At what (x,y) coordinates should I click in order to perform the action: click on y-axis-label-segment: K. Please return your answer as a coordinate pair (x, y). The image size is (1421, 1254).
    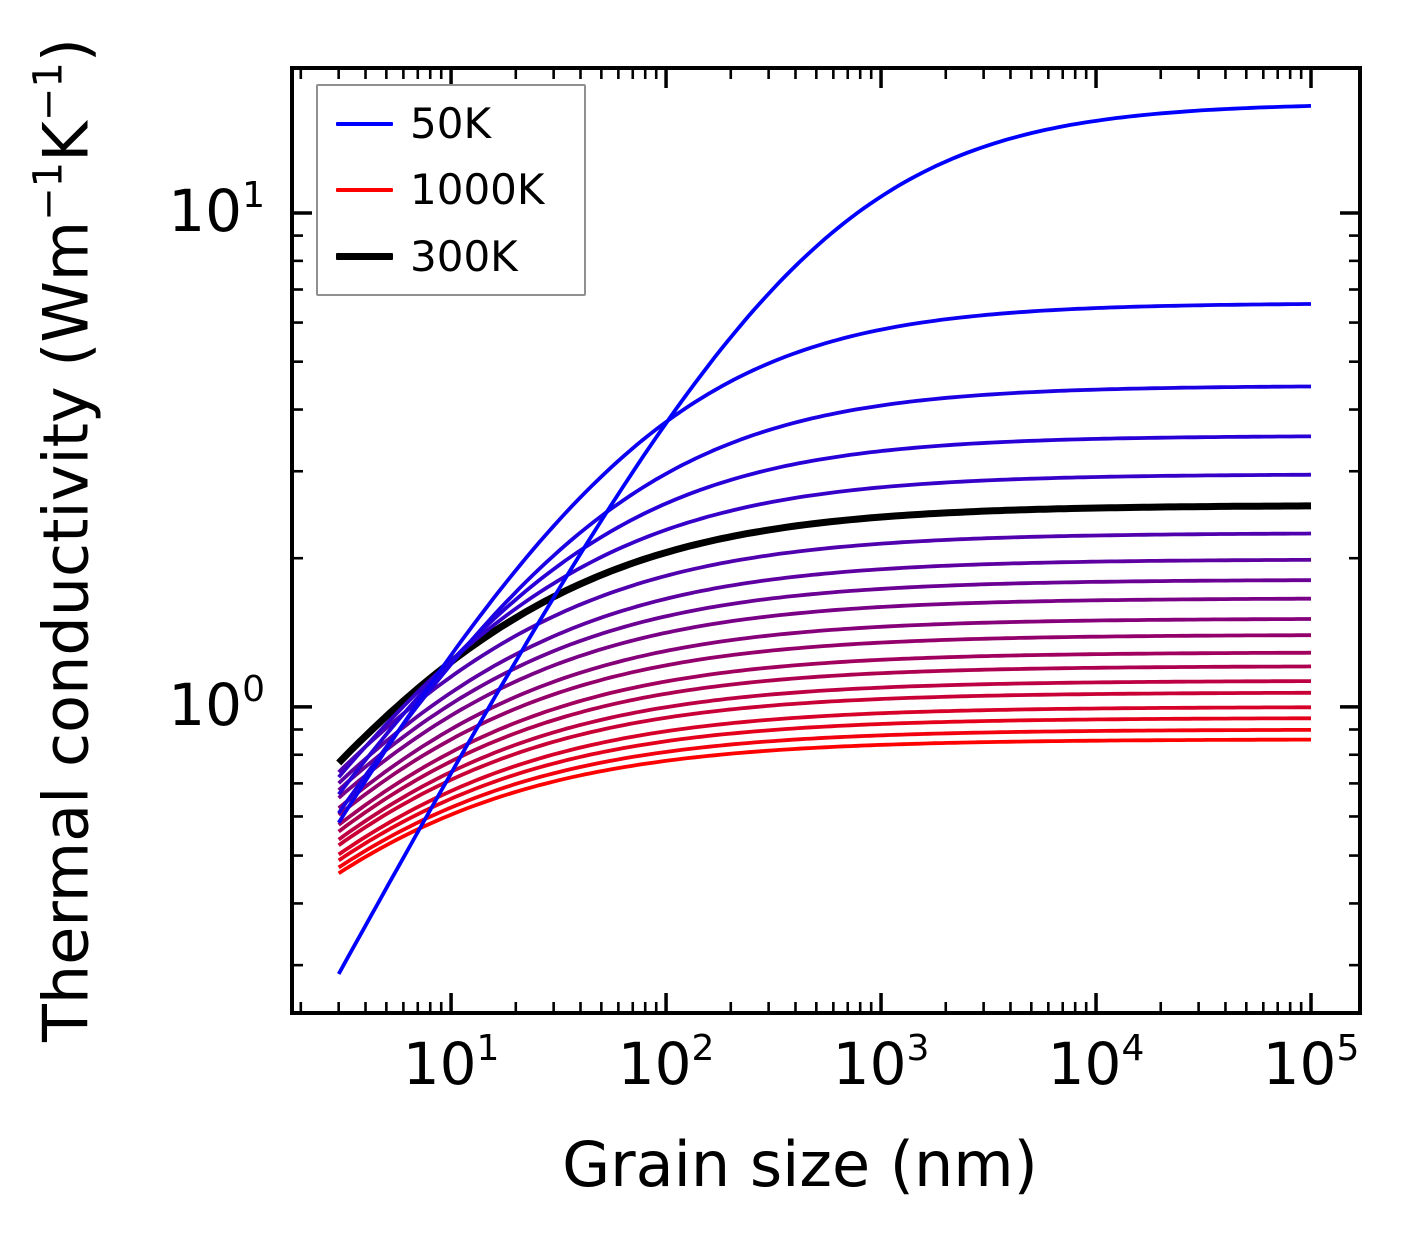
    Looking at the image, I should click on (66, 141).